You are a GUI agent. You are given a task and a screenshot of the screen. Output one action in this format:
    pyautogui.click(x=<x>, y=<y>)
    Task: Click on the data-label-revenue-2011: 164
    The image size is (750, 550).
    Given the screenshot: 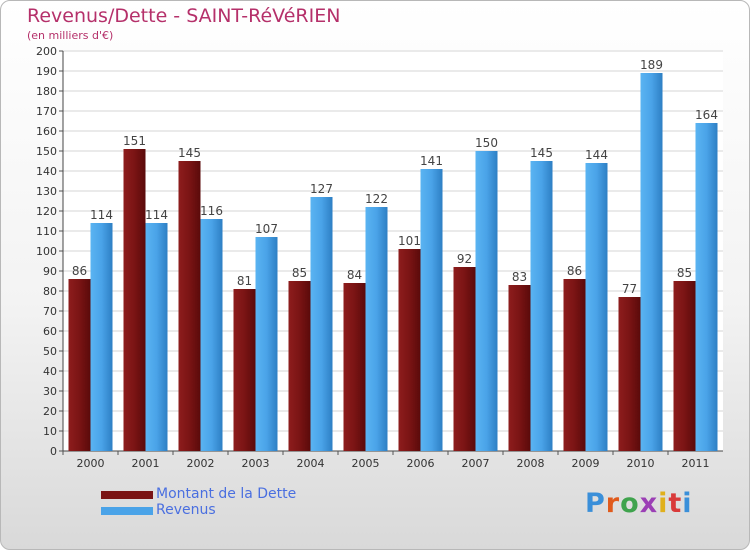 What is the action you would take?
    pyautogui.click(x=706, y=115)
    